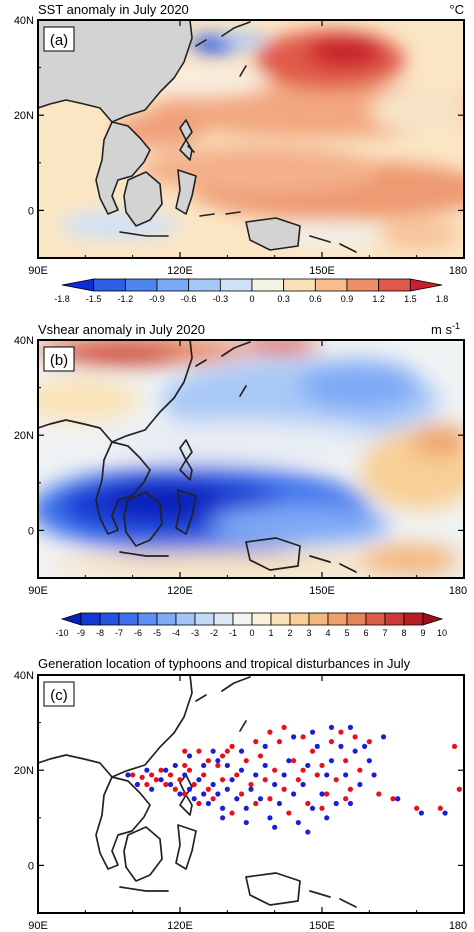  What do you see at coordinates (180, 271) in the screenshot?
I see `panel-a-xtick-label: 120E` at bounding box center [180, 271].